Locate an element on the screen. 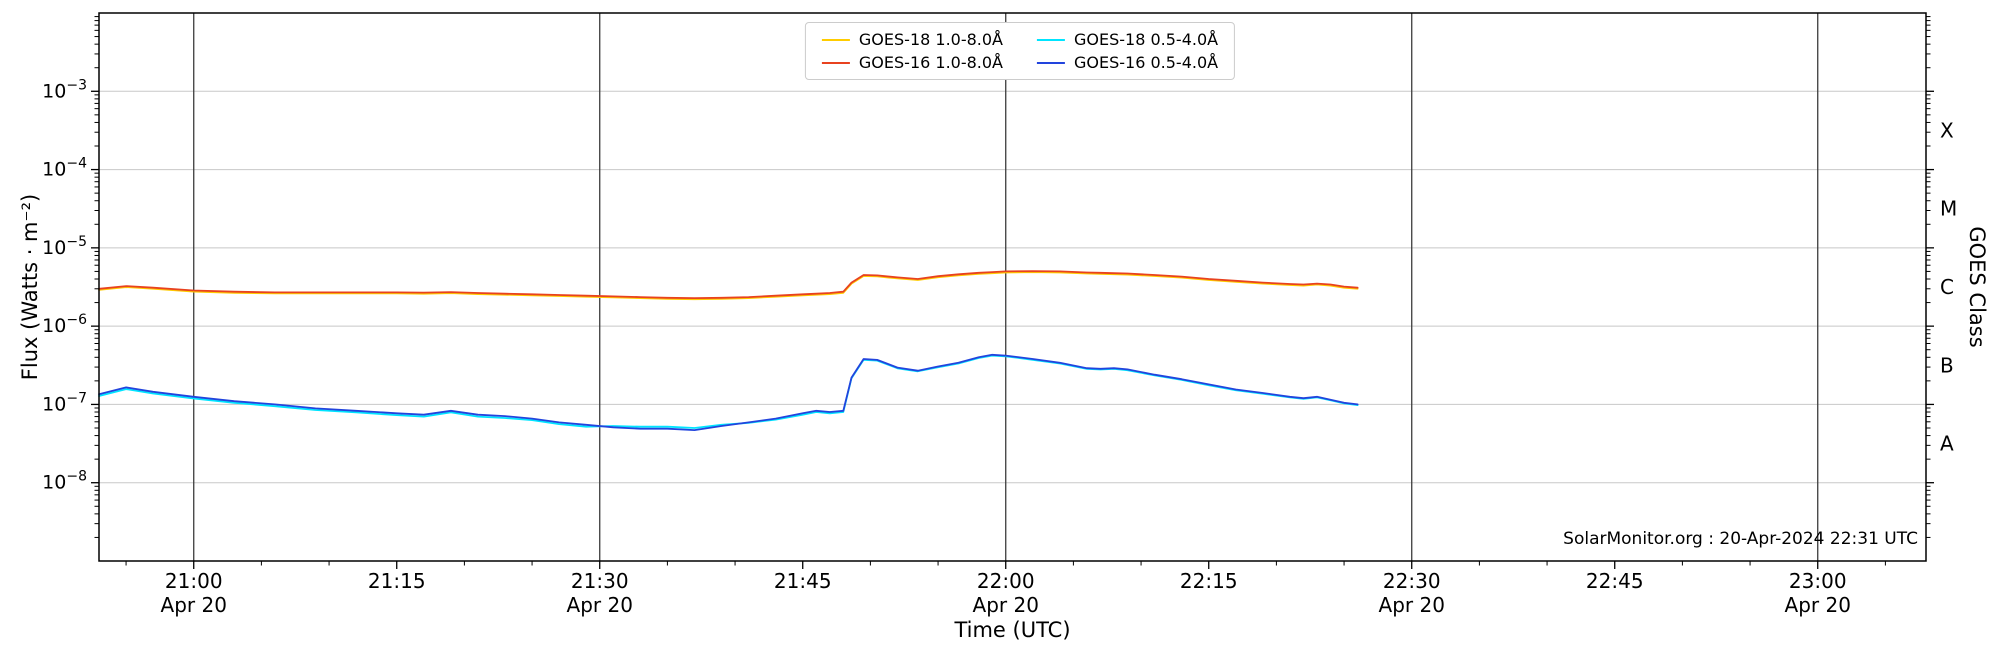  legend-label: GOES-18 1.0-8.0Å is located at coordinates (930, 39).